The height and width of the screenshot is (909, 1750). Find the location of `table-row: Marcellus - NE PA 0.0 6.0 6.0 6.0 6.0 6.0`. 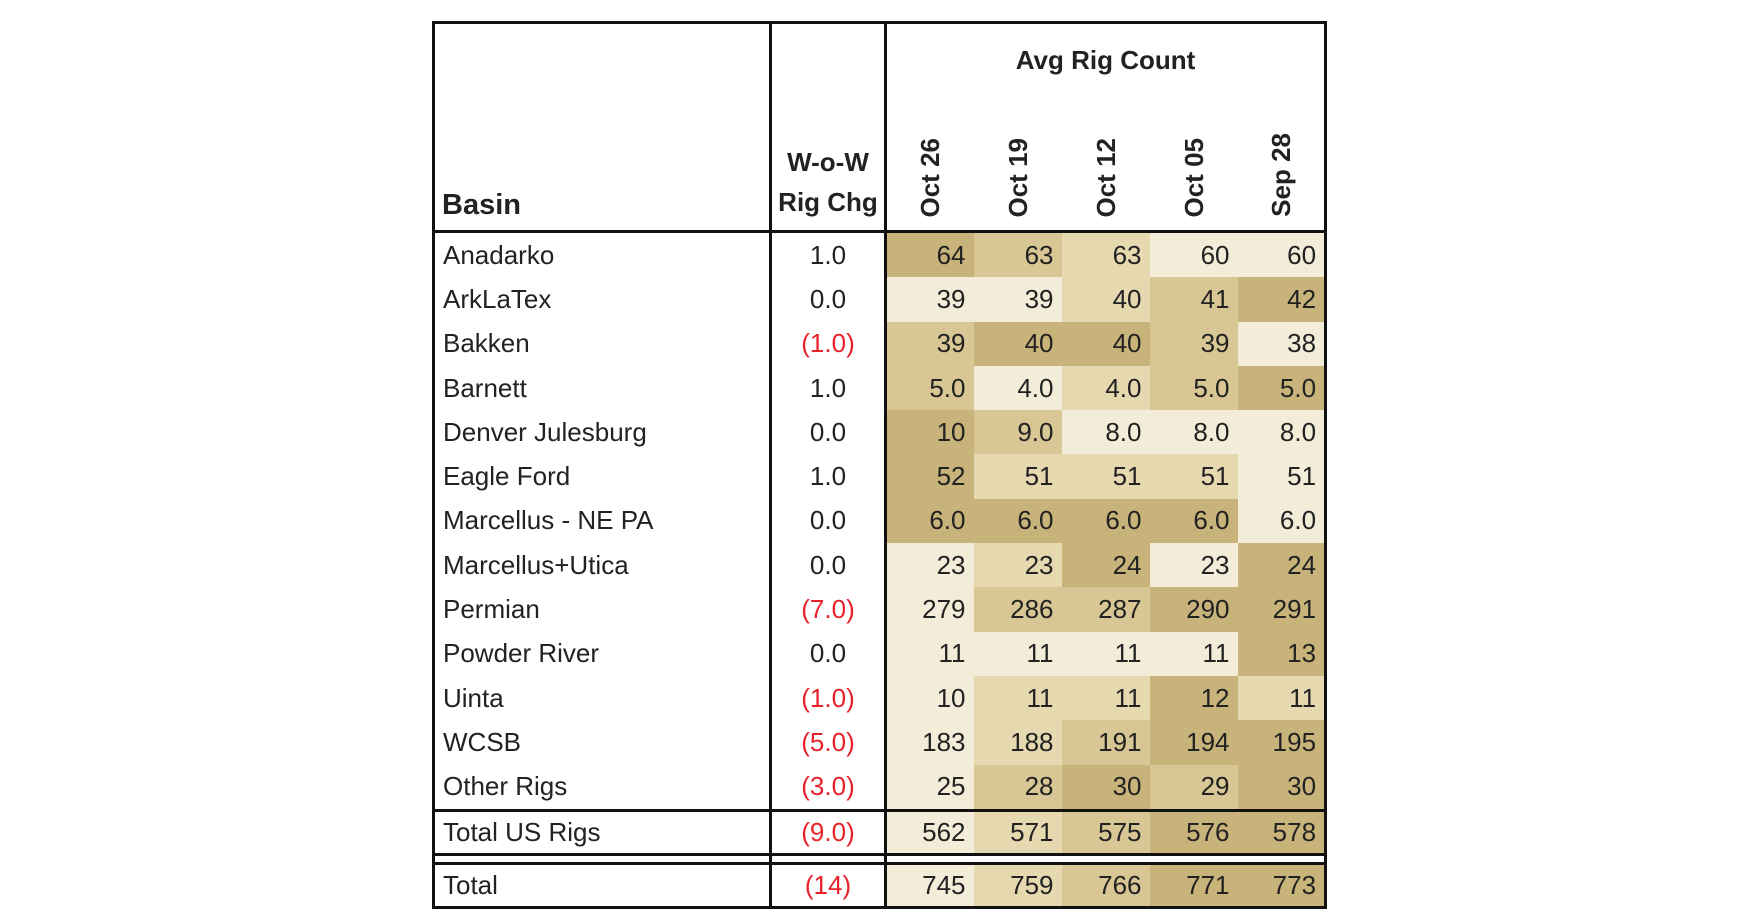

table-row: Marcellus - NE PA 0.0 6.0 6.0 6.0 6.0 6.0 is located at coordinates (880, 521).